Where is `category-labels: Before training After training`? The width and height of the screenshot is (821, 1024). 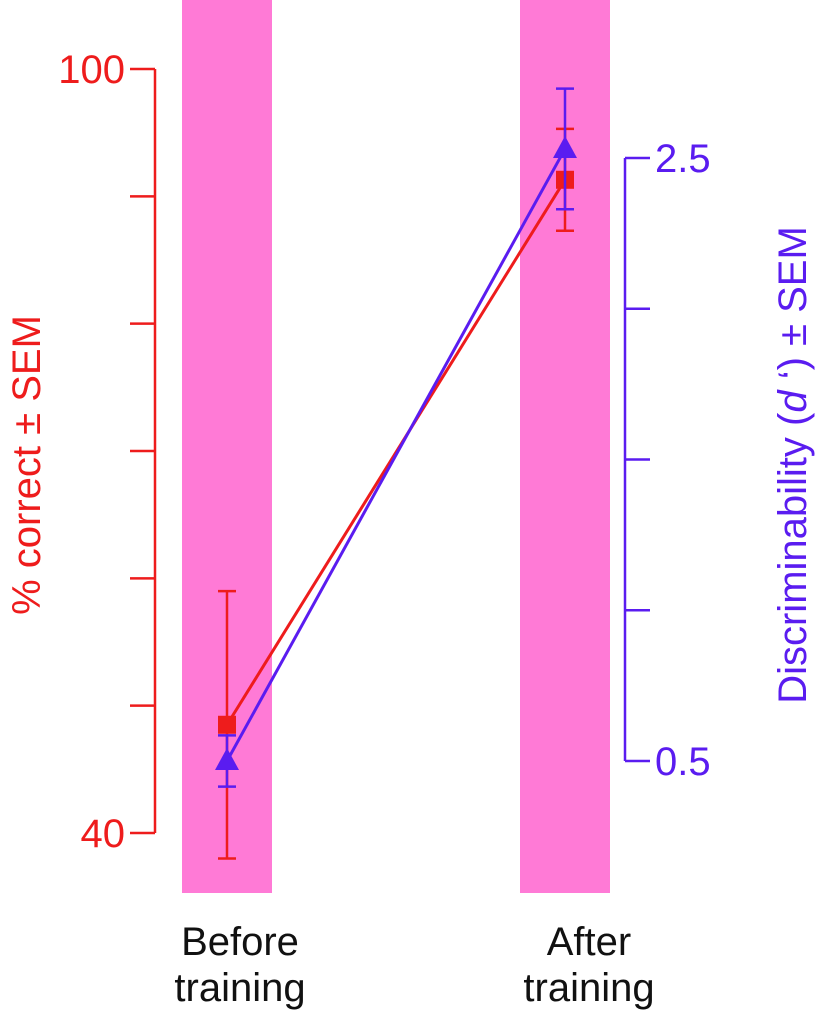
category-labels: Before training After training is located at coordinates (414, 965).